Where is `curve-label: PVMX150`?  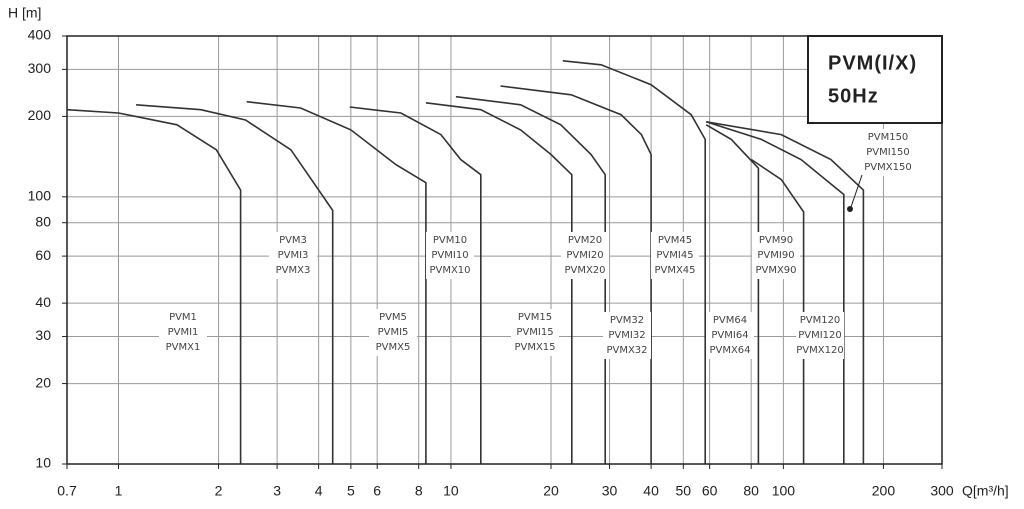 curve-label: PVMX150 is located at coordinates (887, 167).